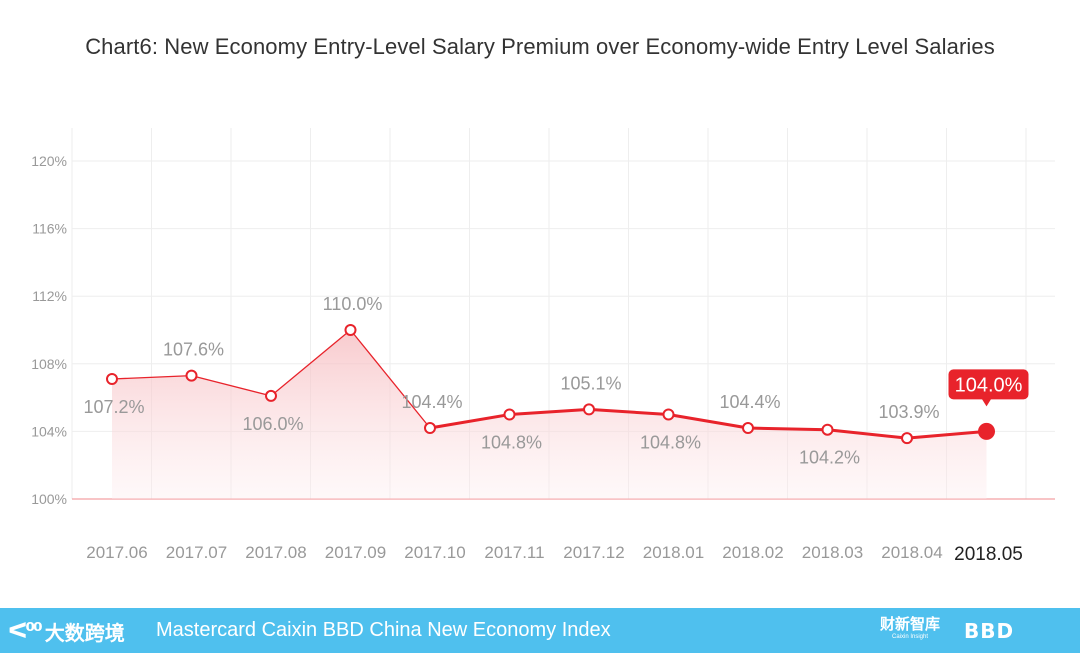 The image size is (1080, 653). I want to click on line-layer, so click(549, 384).